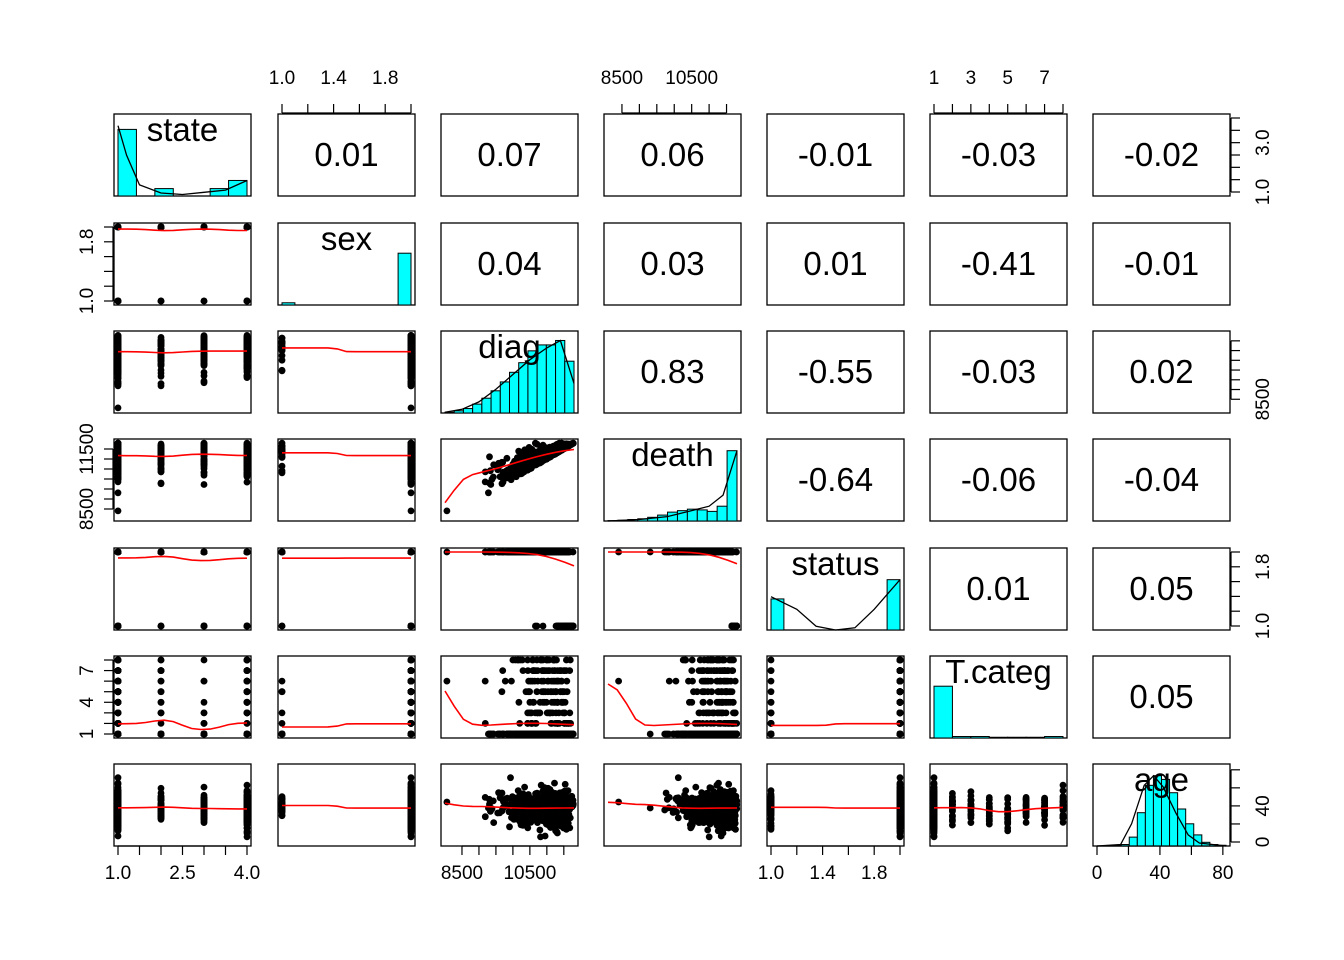 The height and width of the screenshot is (960, 1344). I want to click on correlation-value: -0.03, so click(998, 154).